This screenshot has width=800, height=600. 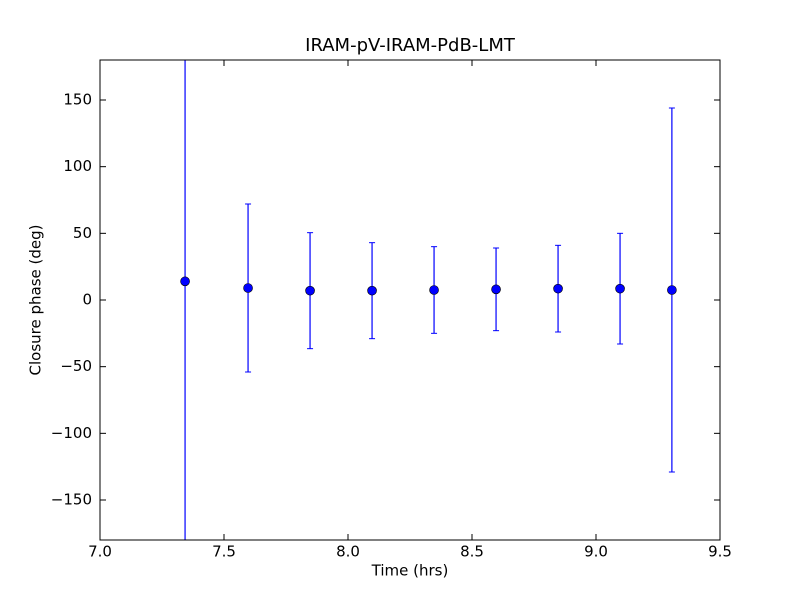 What do you see at coordinates (472, 552) in the screenshot?
I see `x-tick-label: 8.5` at bounding box center [472, 552].